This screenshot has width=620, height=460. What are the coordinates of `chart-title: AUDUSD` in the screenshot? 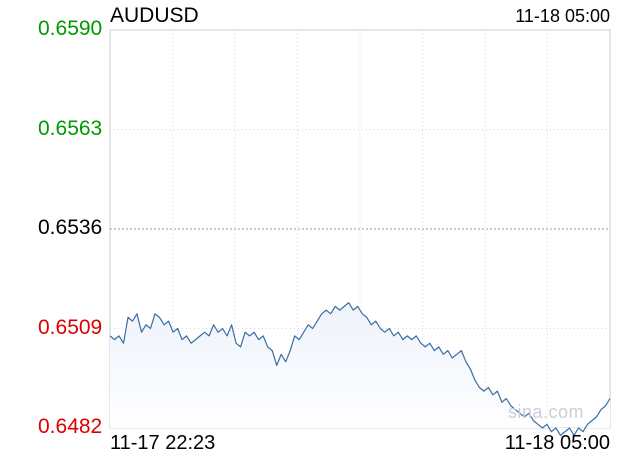 It's located at (154, 15).